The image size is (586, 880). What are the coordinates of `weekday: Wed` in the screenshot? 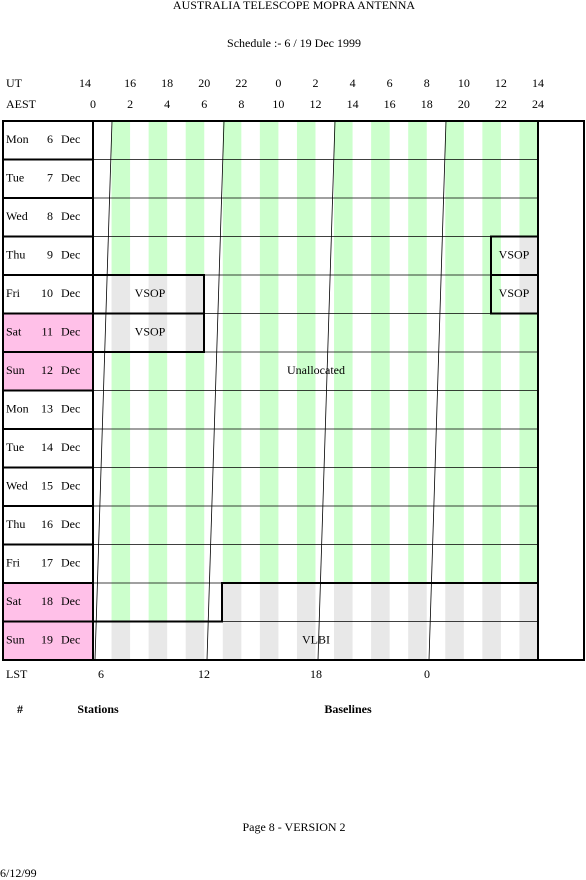 It's located at (17, 486).